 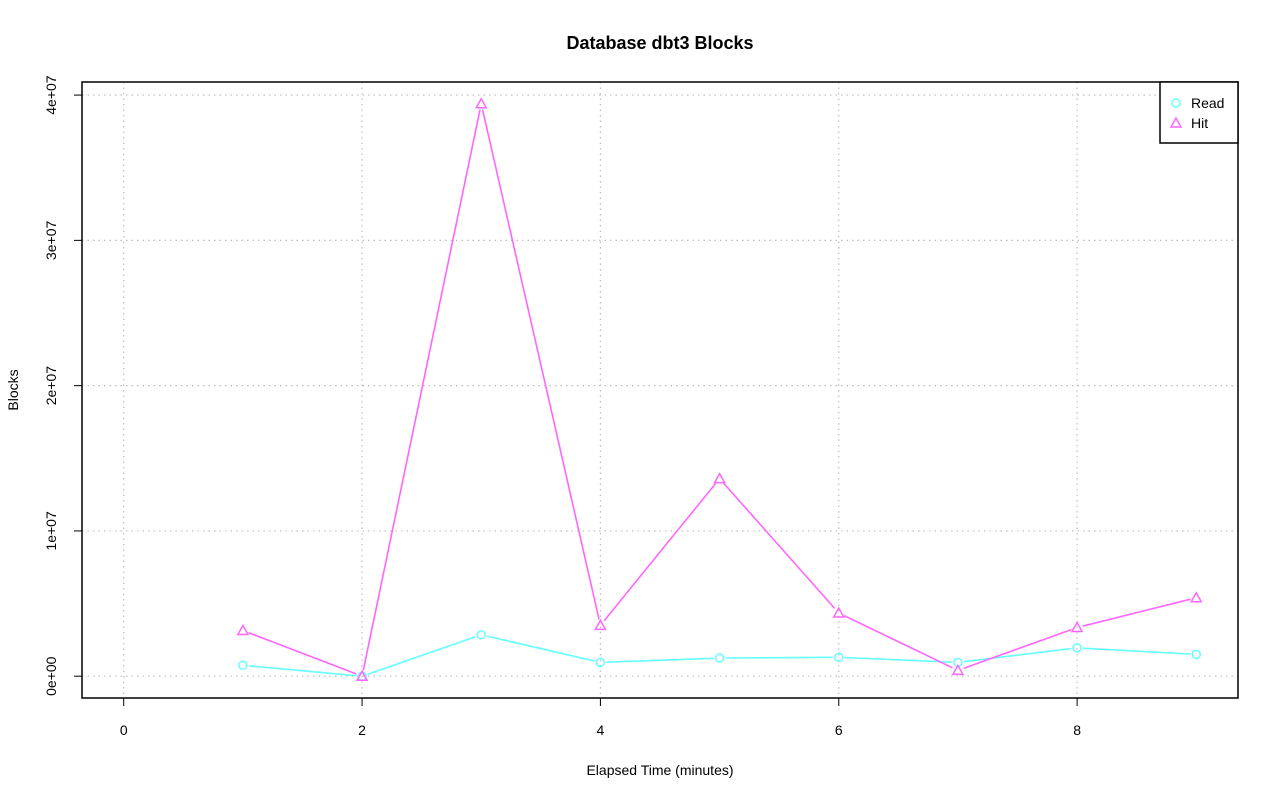 I want to click on y-tick-label: 0e+00, so click(x=51, y=676).